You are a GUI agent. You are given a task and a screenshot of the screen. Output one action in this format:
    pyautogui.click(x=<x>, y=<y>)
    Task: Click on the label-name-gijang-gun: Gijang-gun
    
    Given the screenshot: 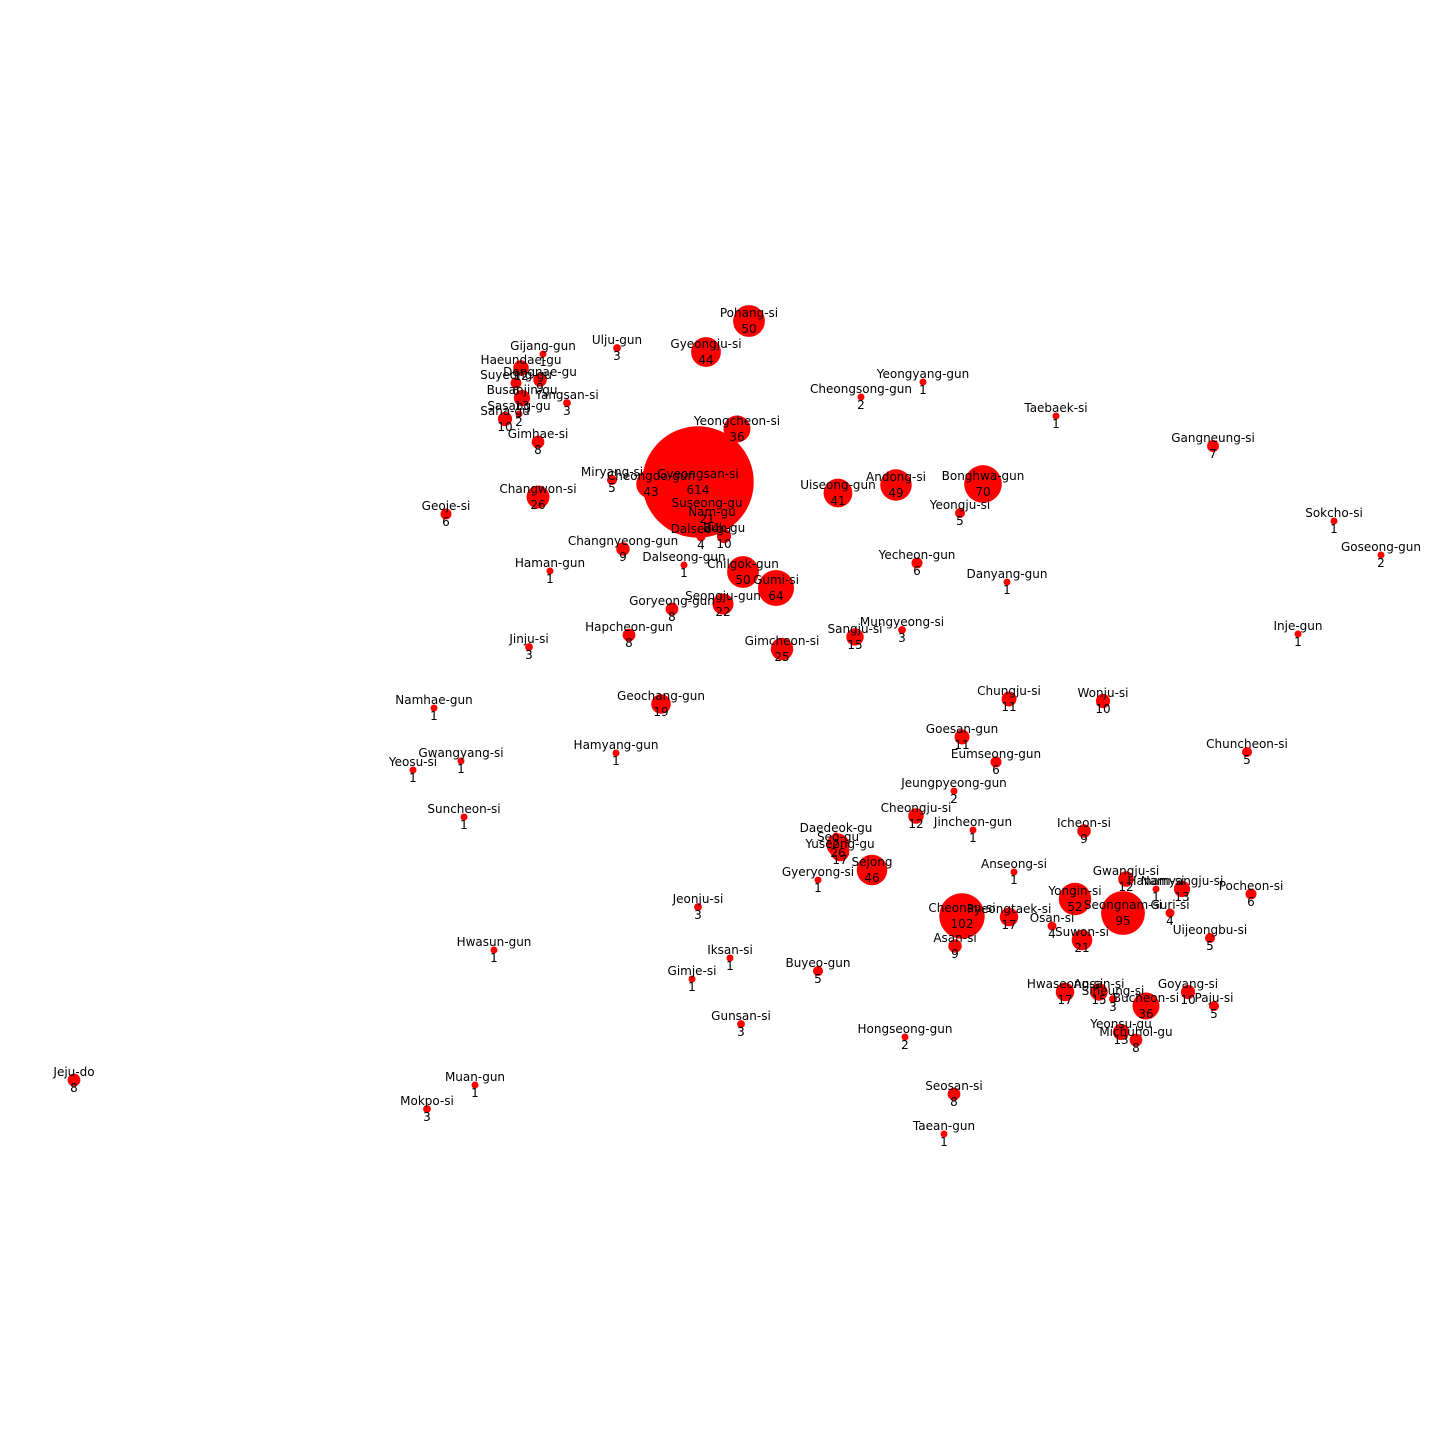 What is the action you would take?
    pyautogui.click(x=543, y=346)
    